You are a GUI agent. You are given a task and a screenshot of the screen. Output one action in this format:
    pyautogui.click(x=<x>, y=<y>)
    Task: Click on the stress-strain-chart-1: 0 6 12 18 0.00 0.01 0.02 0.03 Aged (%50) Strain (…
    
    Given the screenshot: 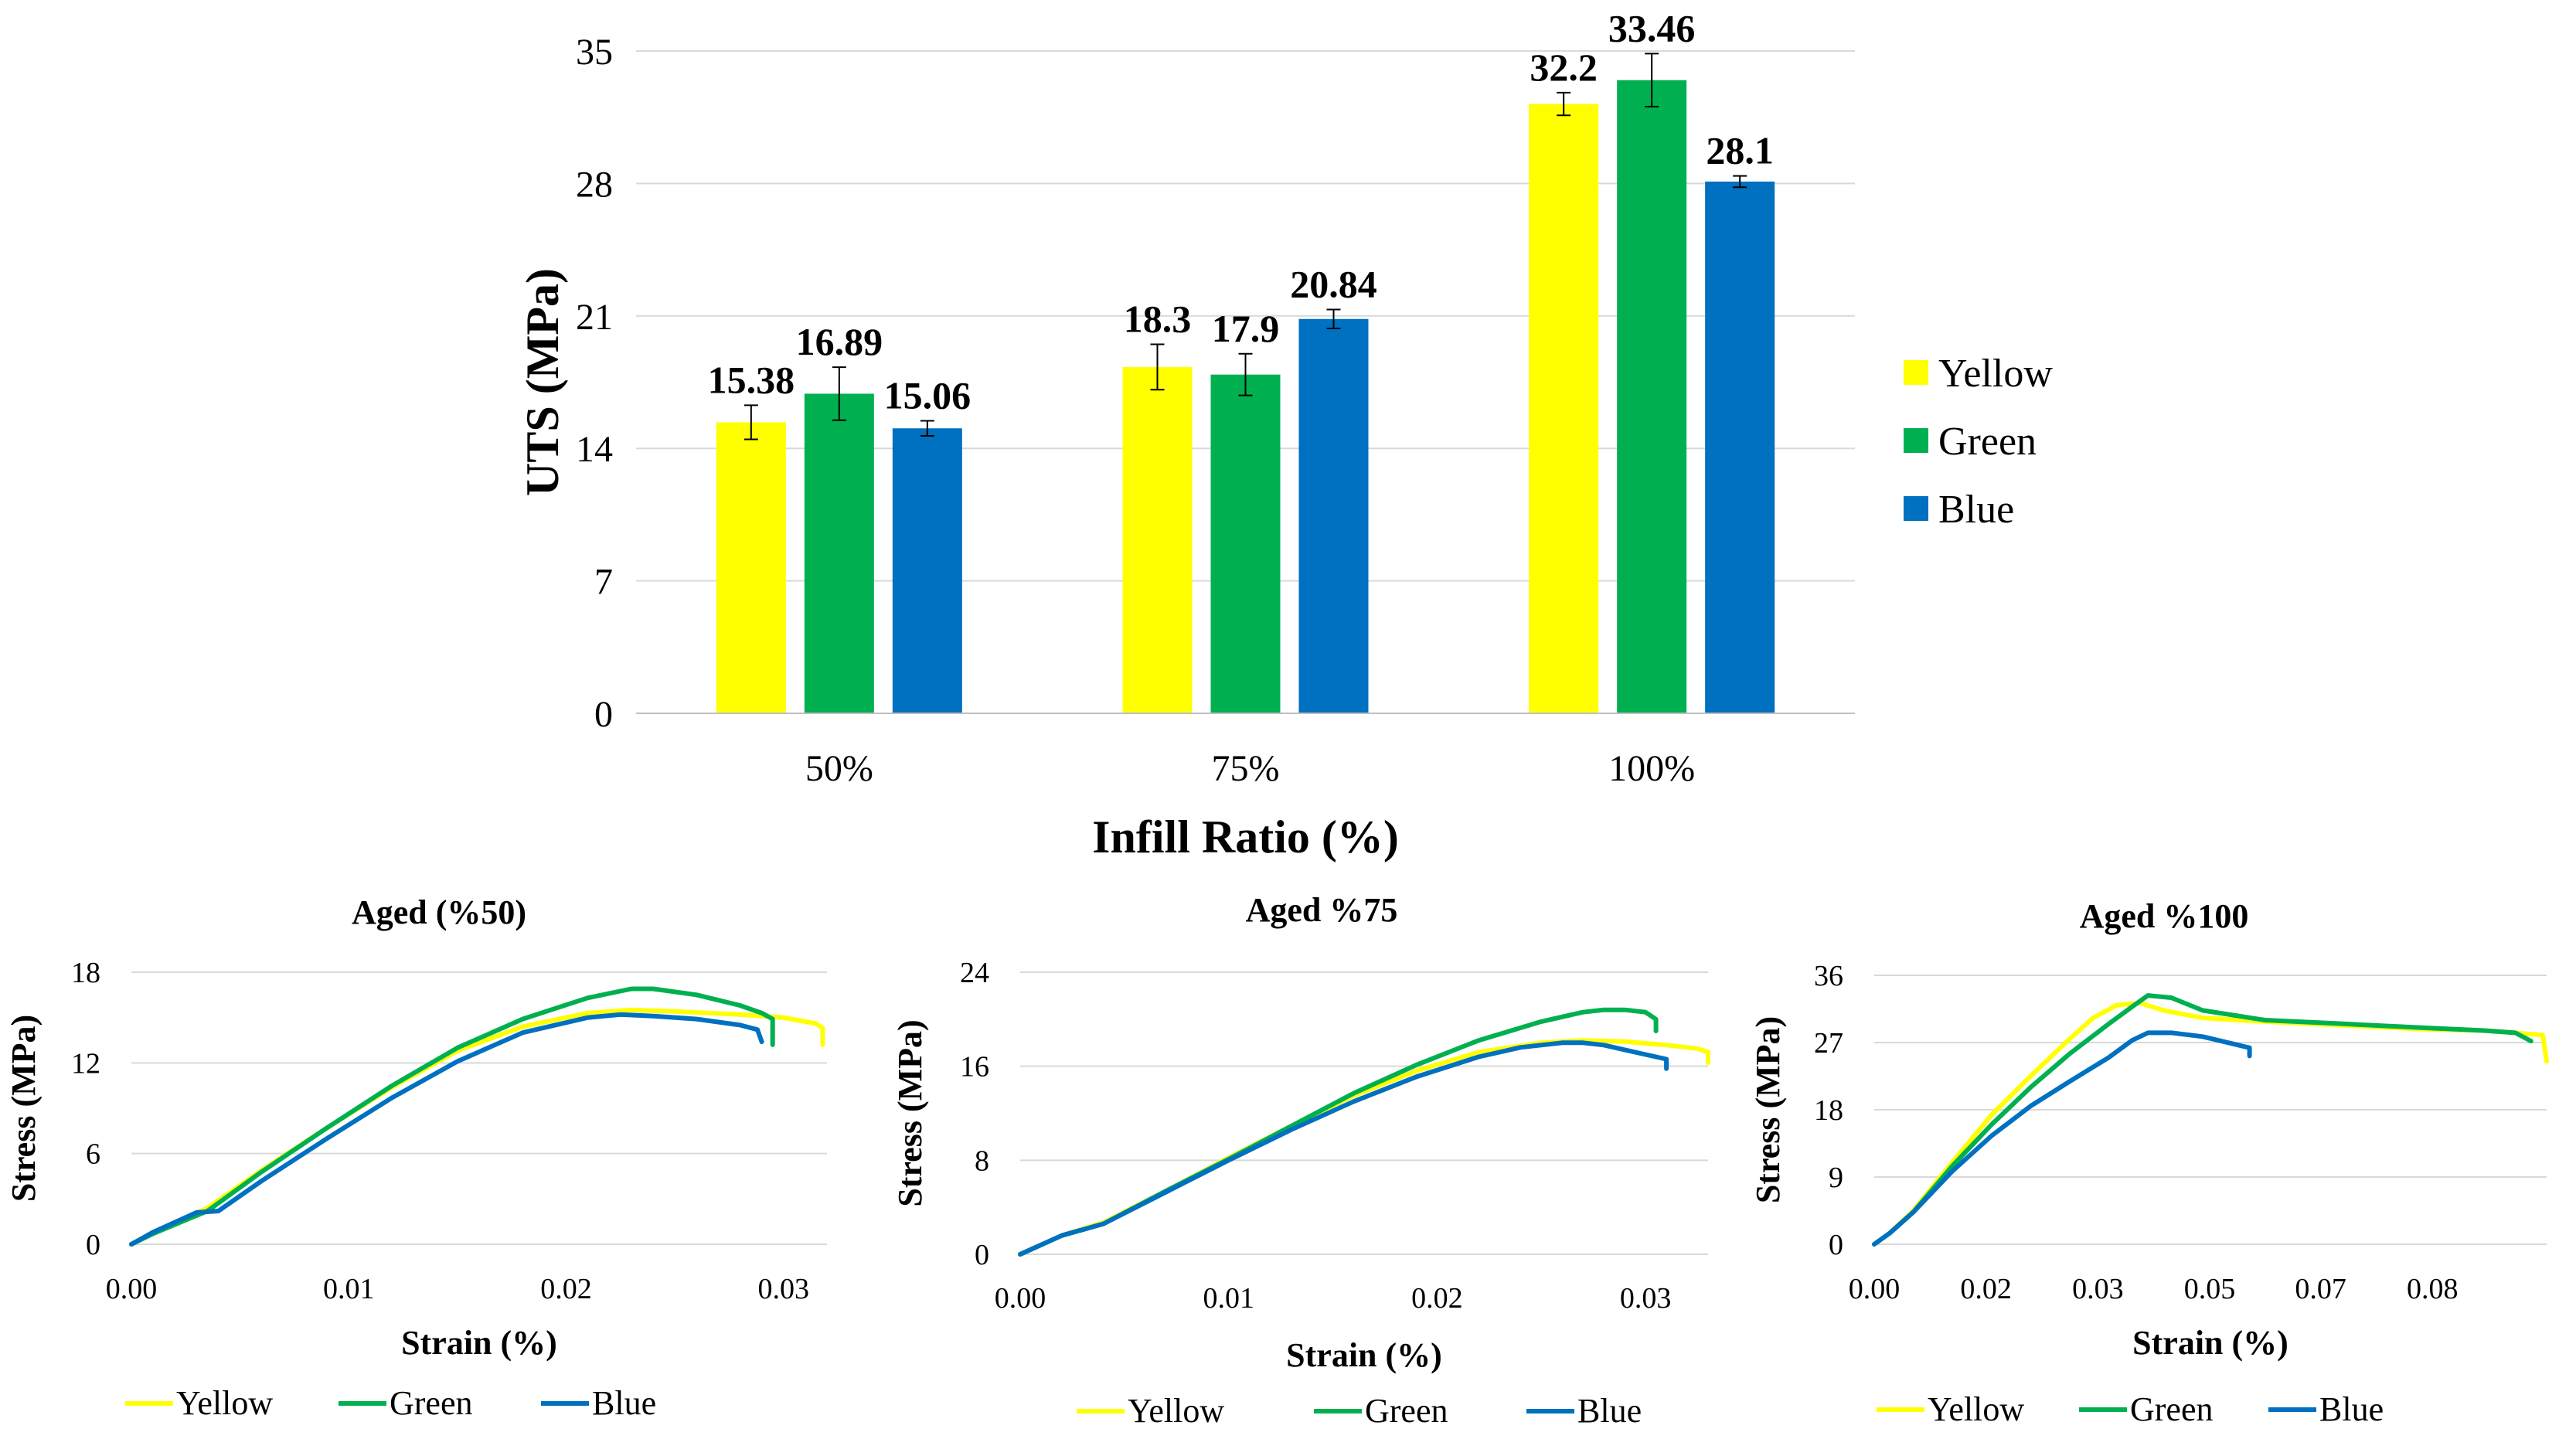 What is the action you would take?
    pyautogui.click(x=416, y=1157)
    